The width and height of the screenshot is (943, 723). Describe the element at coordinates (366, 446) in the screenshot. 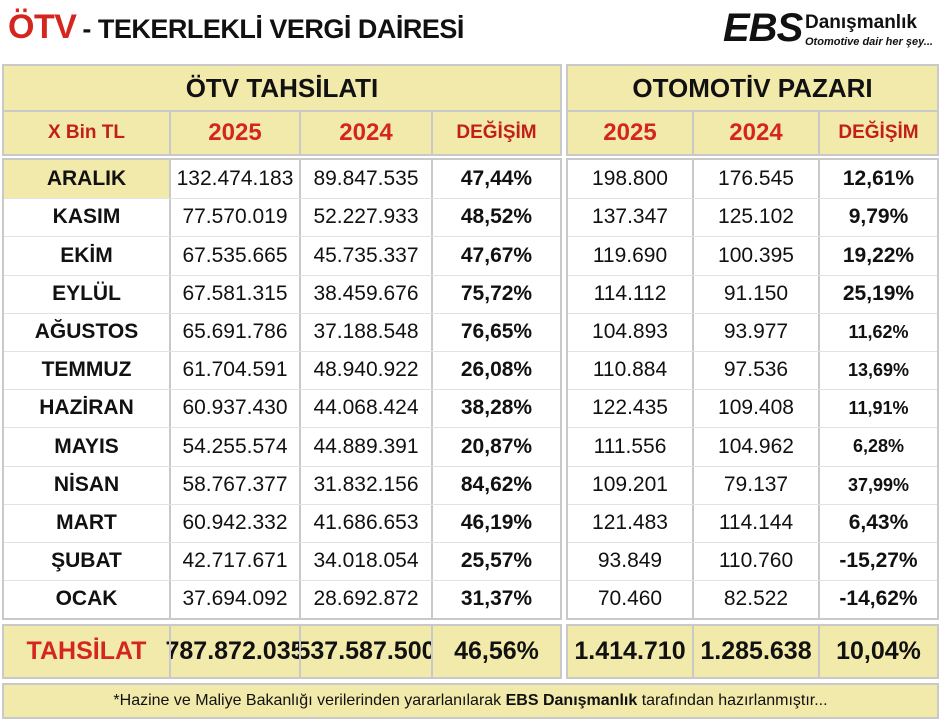

I see `tax-2024-value: 44.889.391` at that location.